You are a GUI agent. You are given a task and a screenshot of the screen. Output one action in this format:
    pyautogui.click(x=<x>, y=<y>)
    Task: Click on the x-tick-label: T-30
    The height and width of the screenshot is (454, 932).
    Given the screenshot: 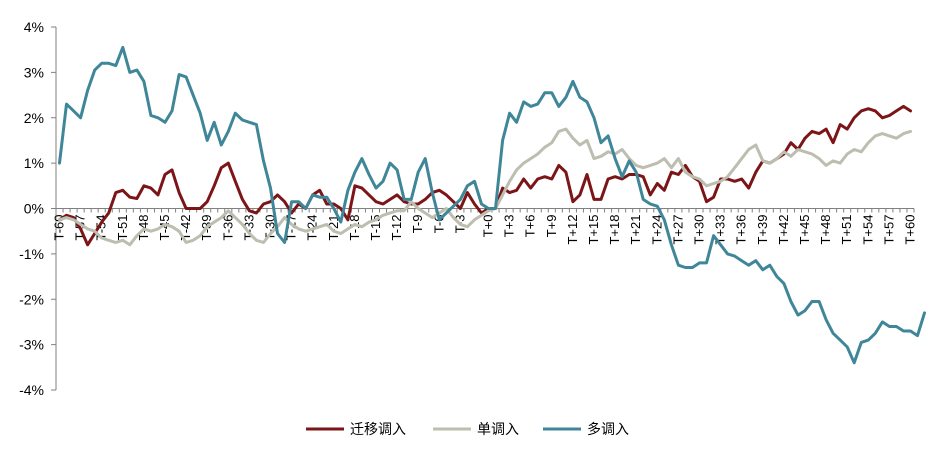 What is the action you would take?
    pyautogui.click(x=270, y=228)
    